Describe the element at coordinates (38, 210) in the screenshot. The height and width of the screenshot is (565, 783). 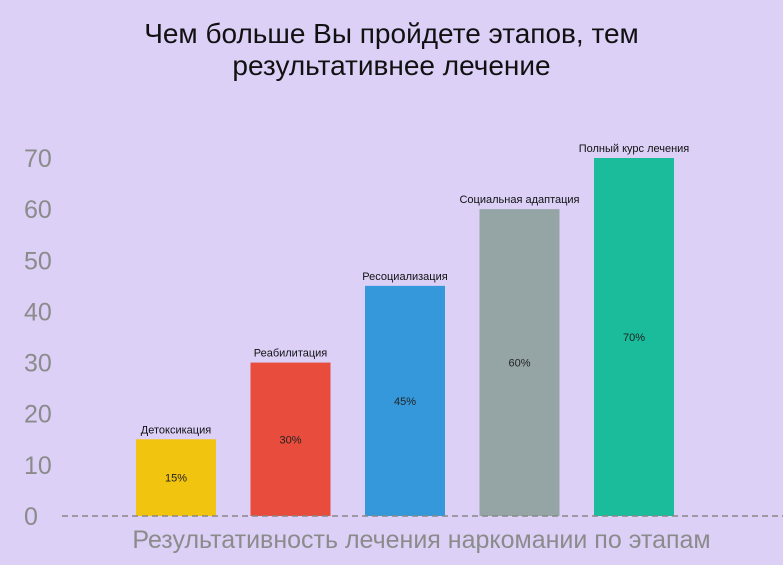
I see `y-tick-label: 60` at that location.